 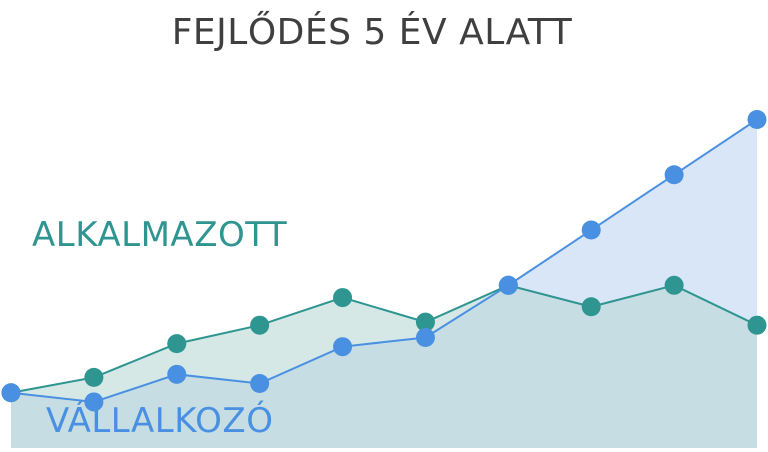 I want to click on series-label-vallalkozo: VÁLLALKOZÓ, so click(x=159, y=420).